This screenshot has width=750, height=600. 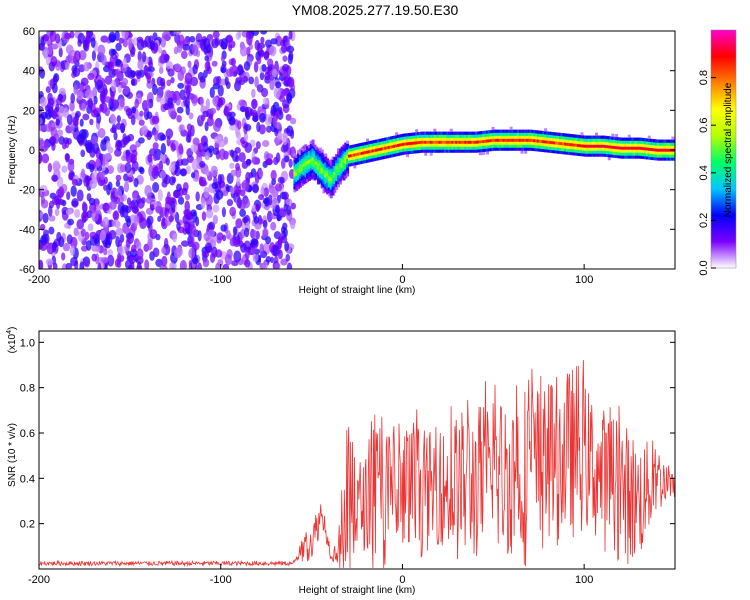 What do you see at coordinates (27, 525) in the screenshot?
I see `snr-y-tick-label: 0.2` at bounding box center [27, 525].